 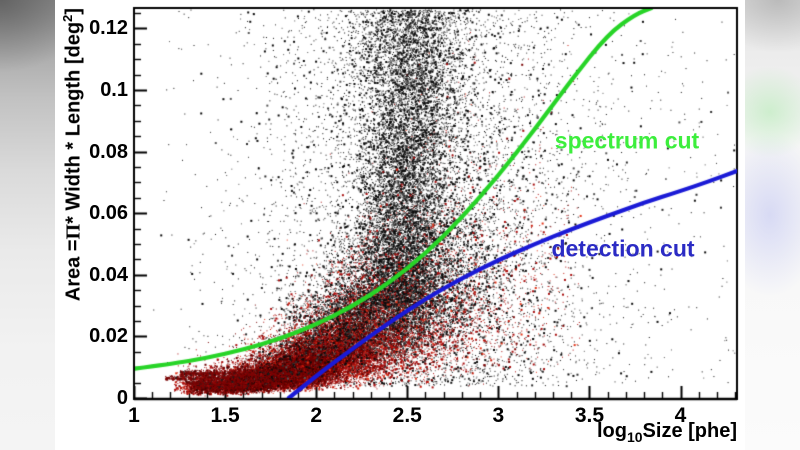 What do you see at coordinates (134, 415) in the screenshot?
I see `x-tick-label: 1` at bounding box center [134, 415].